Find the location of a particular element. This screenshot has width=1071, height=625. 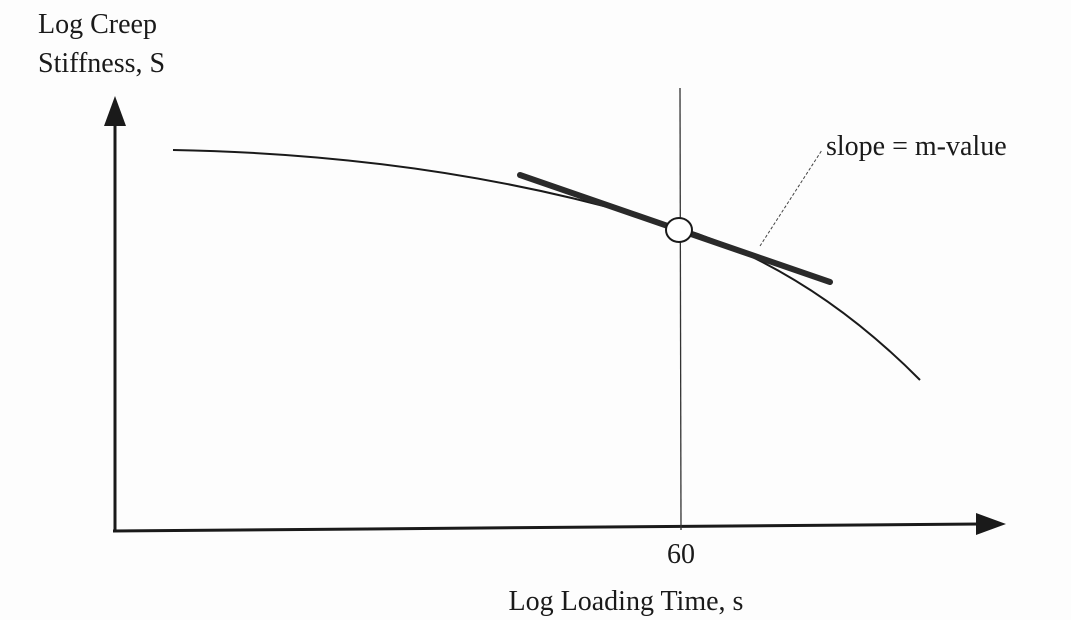

annotation-leader is located at coordinates (791, 198).